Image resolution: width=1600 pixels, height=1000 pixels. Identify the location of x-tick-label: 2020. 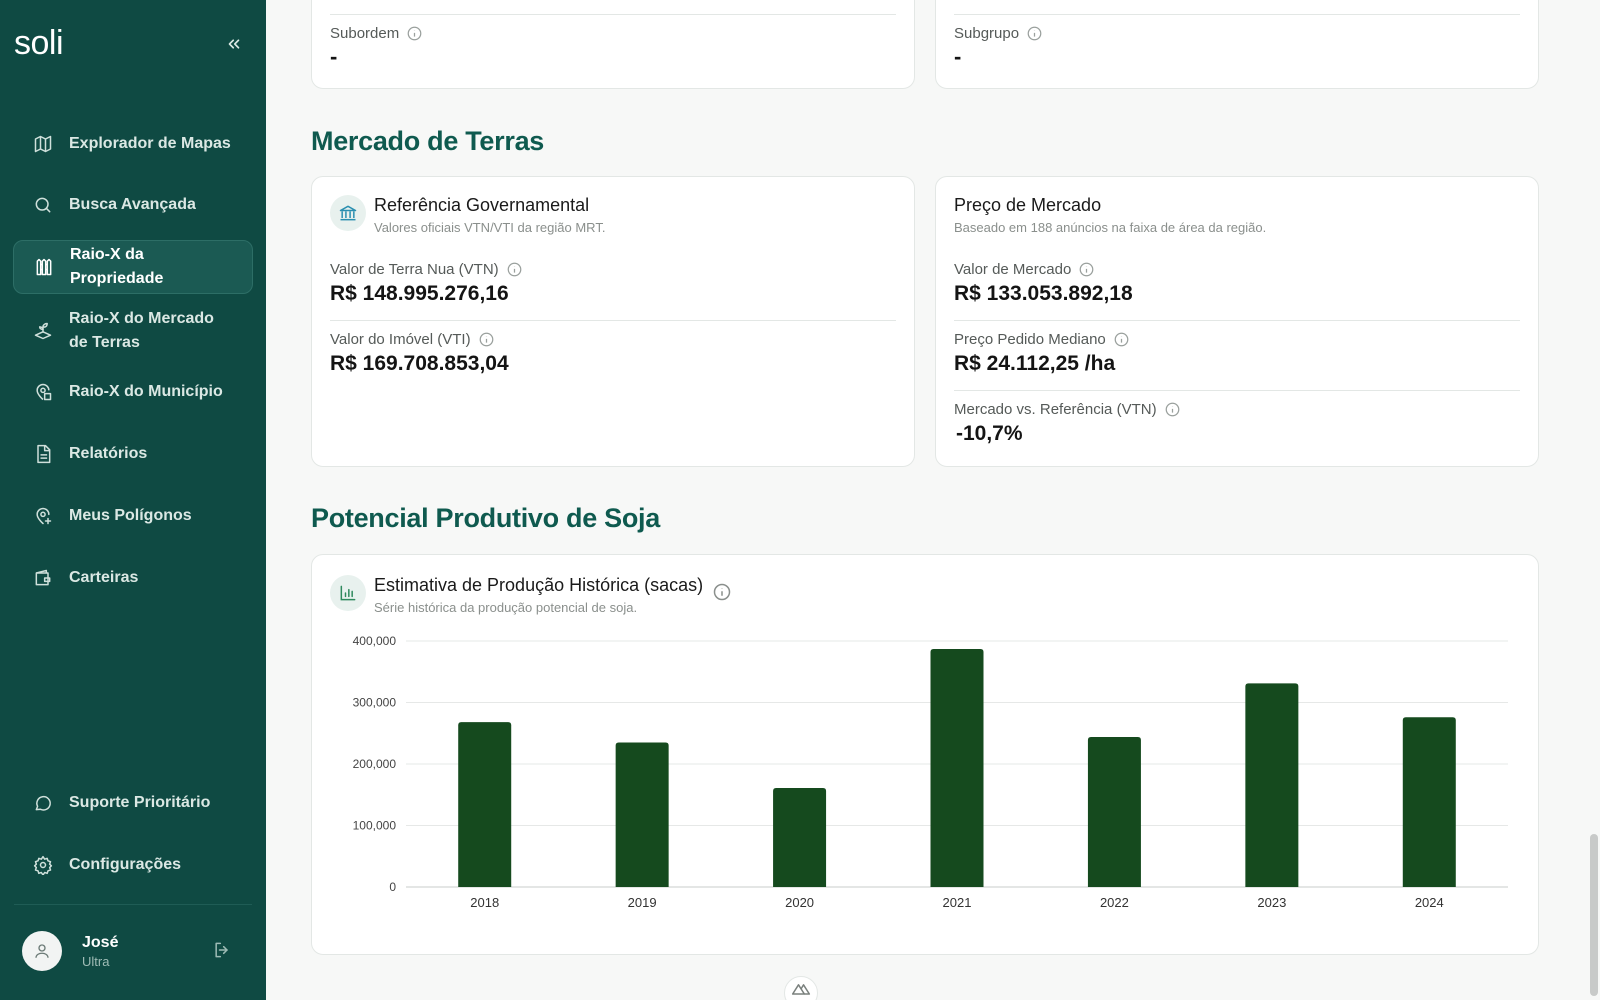
(799, 902).